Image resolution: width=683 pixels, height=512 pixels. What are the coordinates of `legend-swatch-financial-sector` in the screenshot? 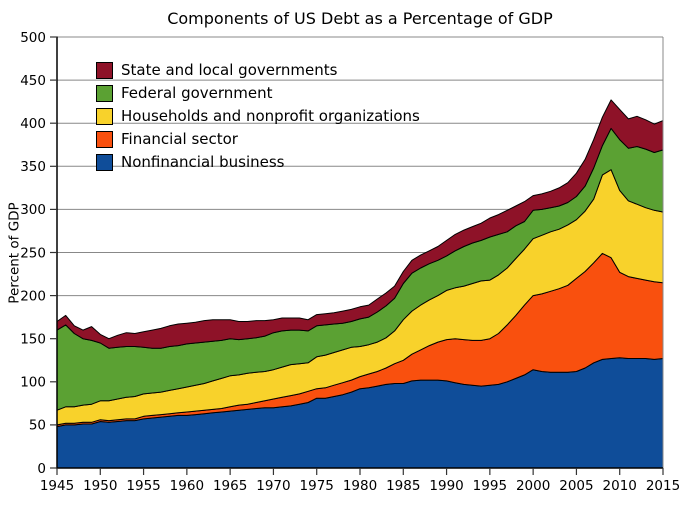 It's located at (104, 139).